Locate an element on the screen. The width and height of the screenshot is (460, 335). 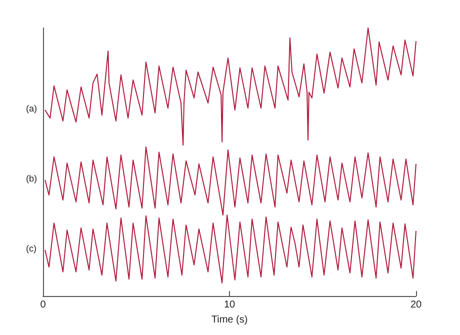
series-label: (b) is located at coordinates (31, 178).